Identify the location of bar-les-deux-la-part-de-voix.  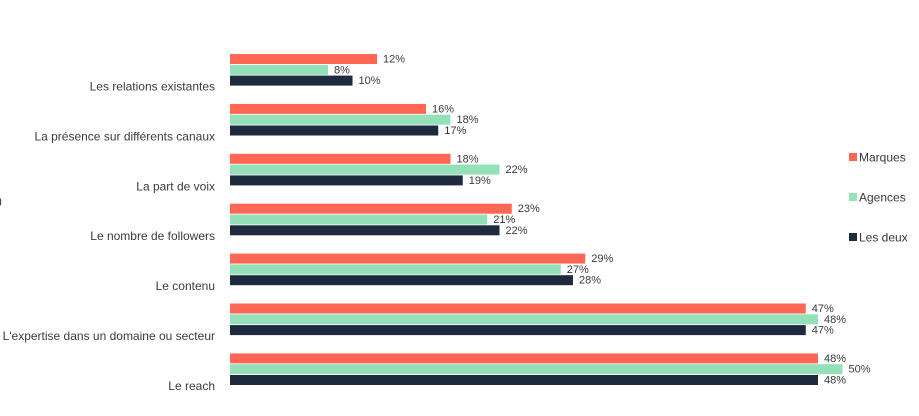
(346, 180).